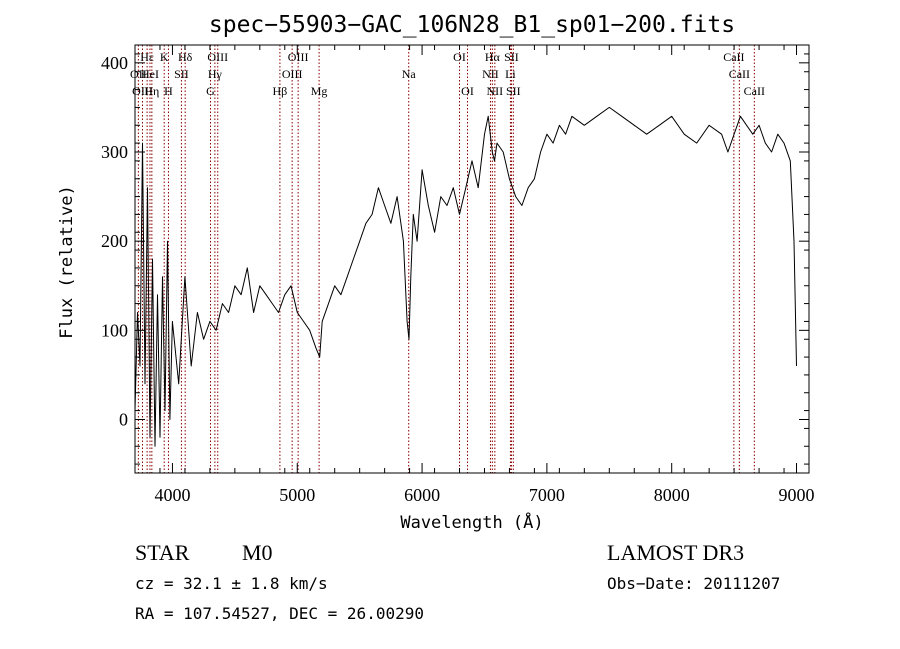 The width and height of the screenshot is (900, 649). What do you see at coordinates (172, 495) in the screenshot?
I see `x-tick-label: 4000` at bounding box center [172, 495].